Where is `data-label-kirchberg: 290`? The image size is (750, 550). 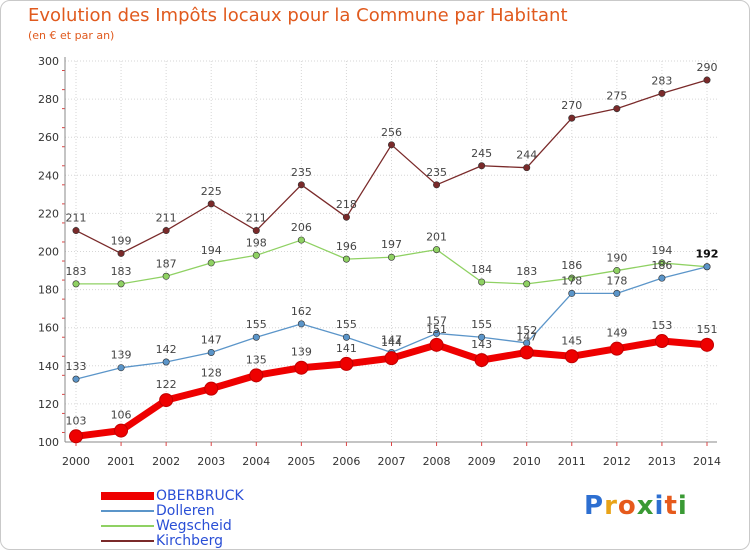
data-label-kirchberg: 290 is located at coordinates (707, 67).